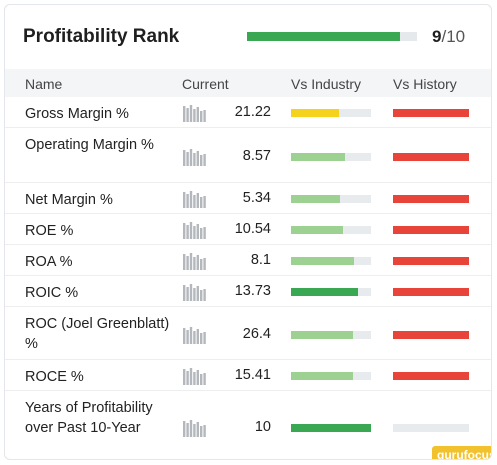  What do you see at coordinates (248, 198) in the screenshot?
I see `table-row: Net Margin % 5.34` at bounding box center [248, 198].